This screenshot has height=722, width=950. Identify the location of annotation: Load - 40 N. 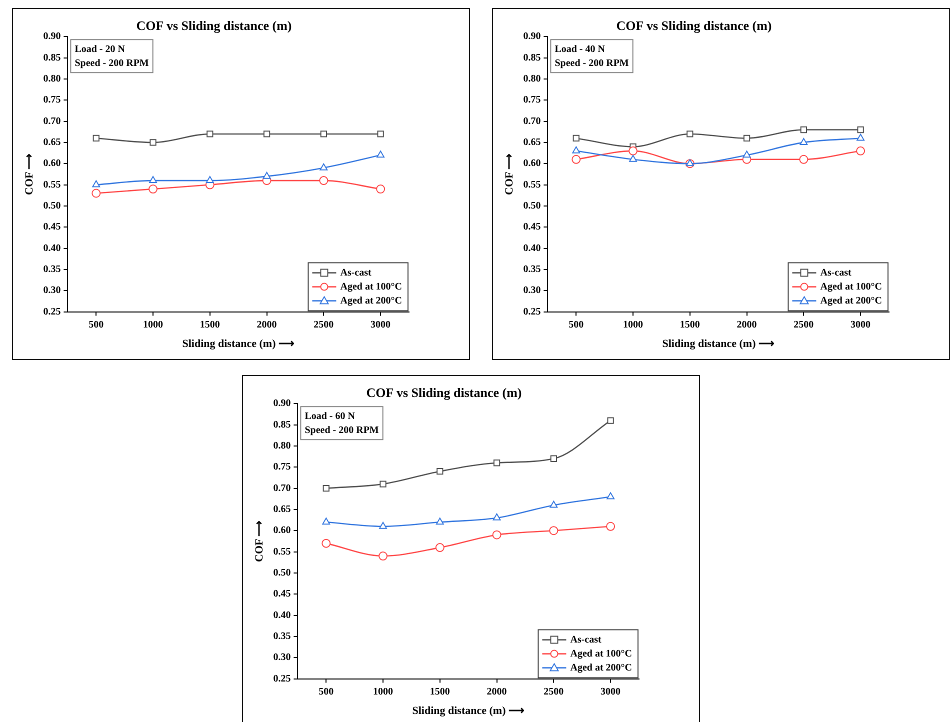
(580, 50).